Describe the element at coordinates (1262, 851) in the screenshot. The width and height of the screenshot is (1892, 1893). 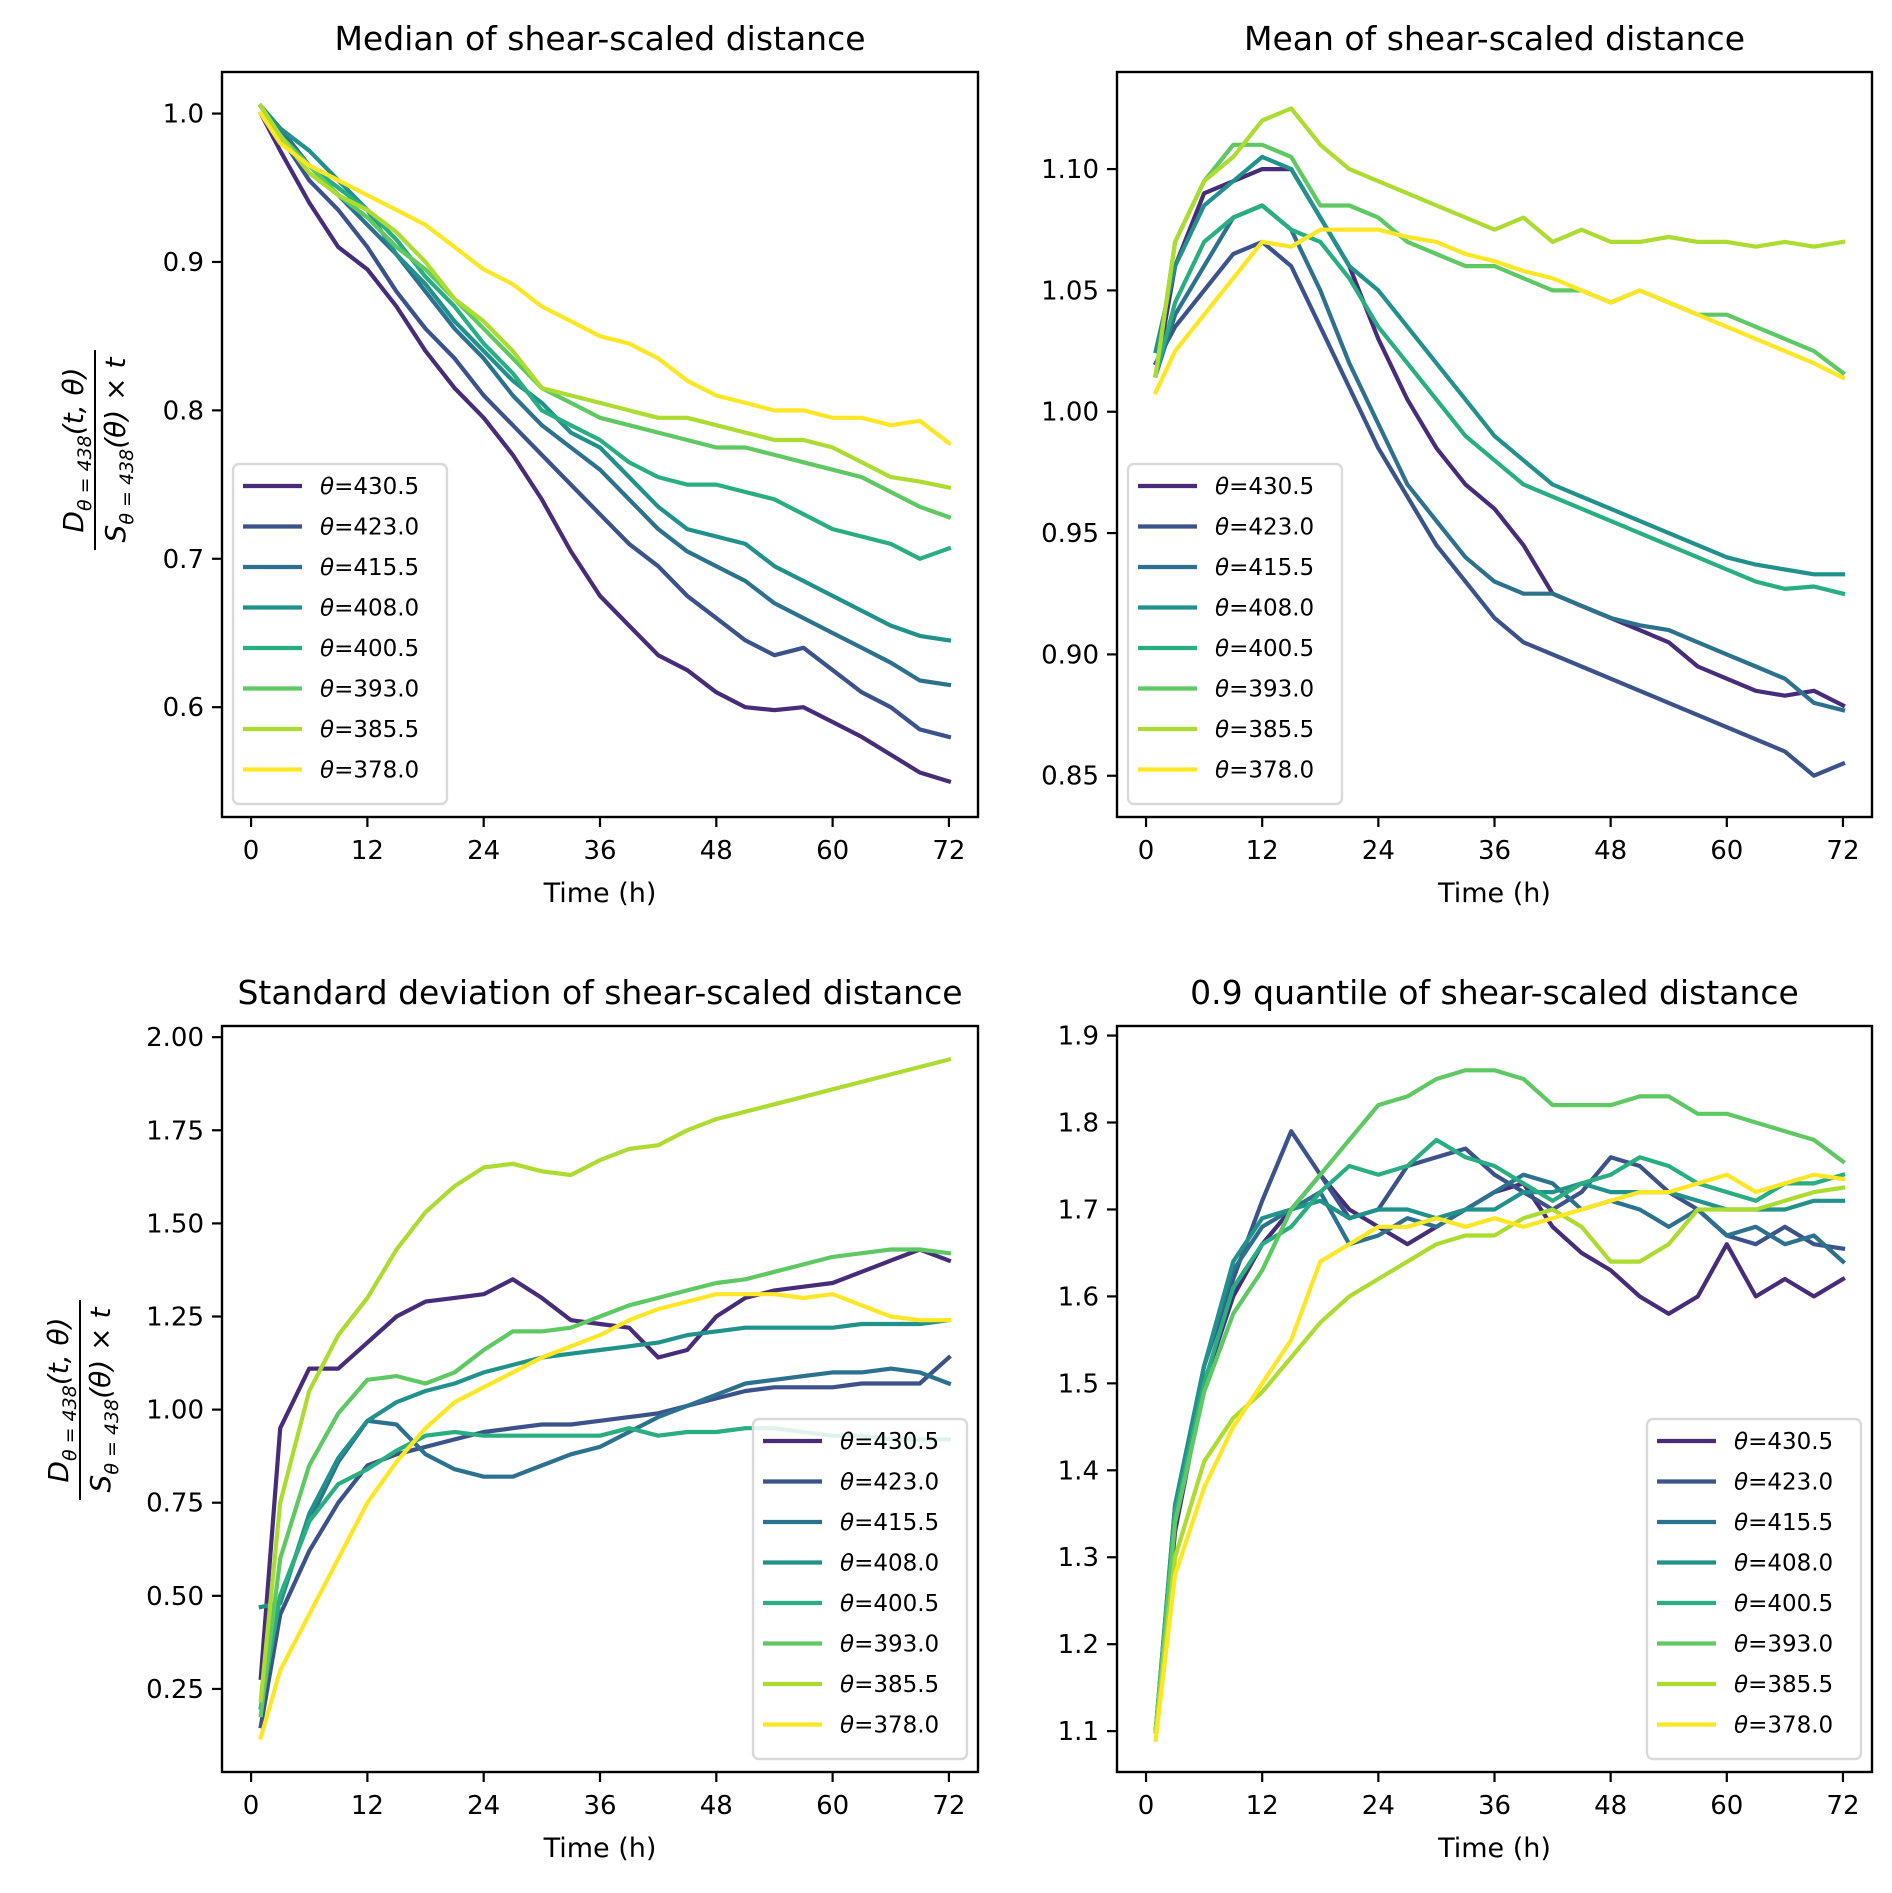
I see `x-tick-label: 12` at that location.